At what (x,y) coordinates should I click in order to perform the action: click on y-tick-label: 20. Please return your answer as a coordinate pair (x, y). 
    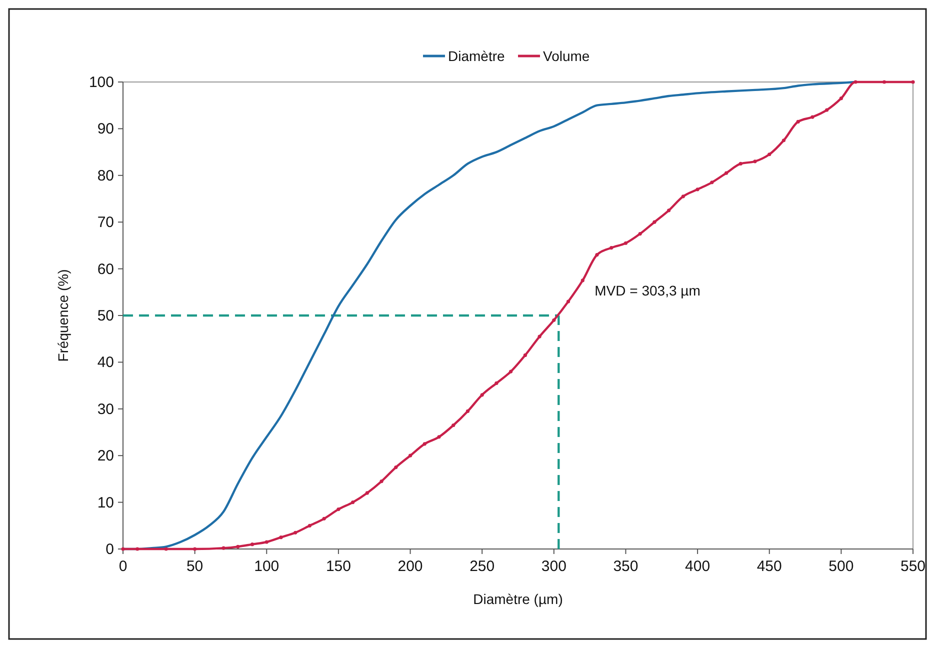
    Looking at the image, I should click on (105, 456).